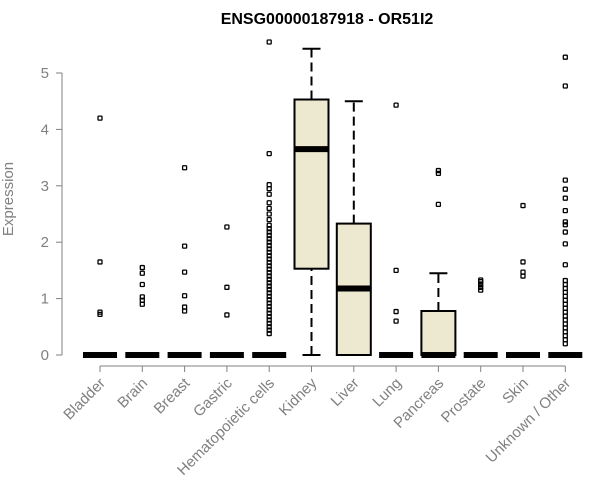 The width and height of the screenshot is (600, 500). Describe the element at coordinates (45, 355) in the screenshot. I see `y-tick-label: 0` at that location.